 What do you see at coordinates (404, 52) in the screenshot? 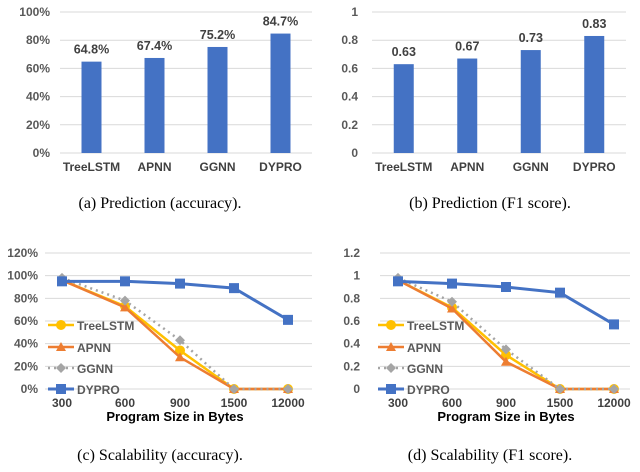
I see `data-label: 0.63` at bounding box center [404, 52].